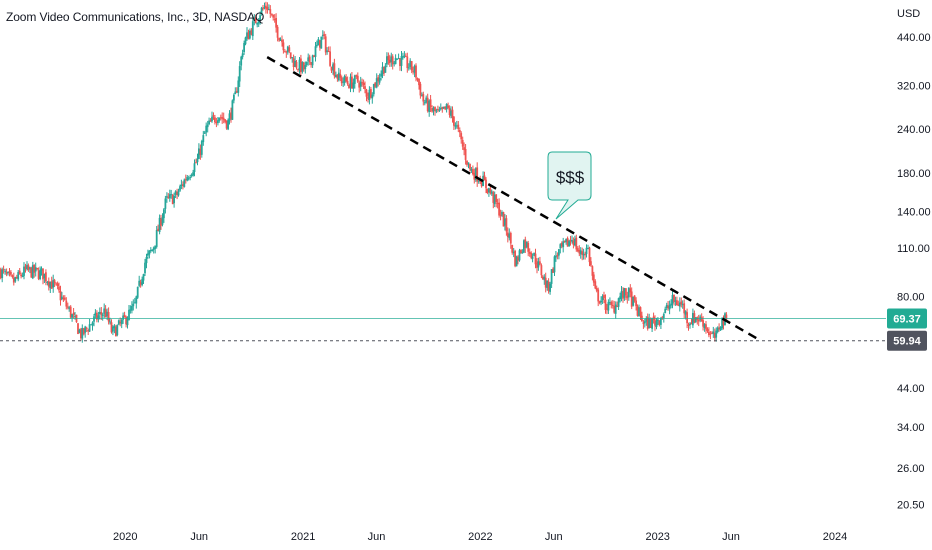  I want to click on time-axis: 2020 Jun 2021 Jun 2022 Jun 2023 Jun 2024, so click(480, 537).